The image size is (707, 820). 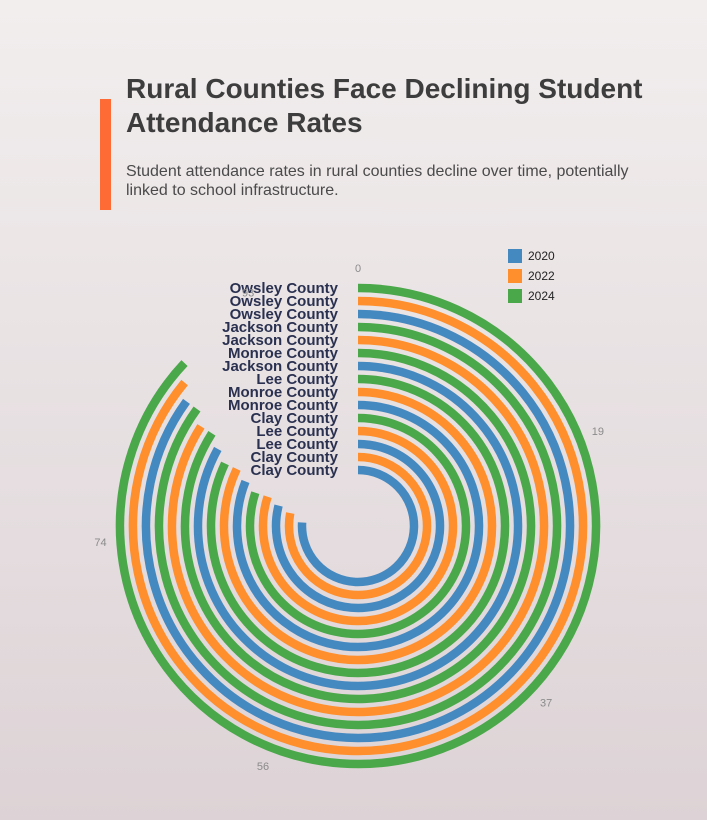 I want to click on radial-bar-lee-county-2020, so click(x=358, y=526).